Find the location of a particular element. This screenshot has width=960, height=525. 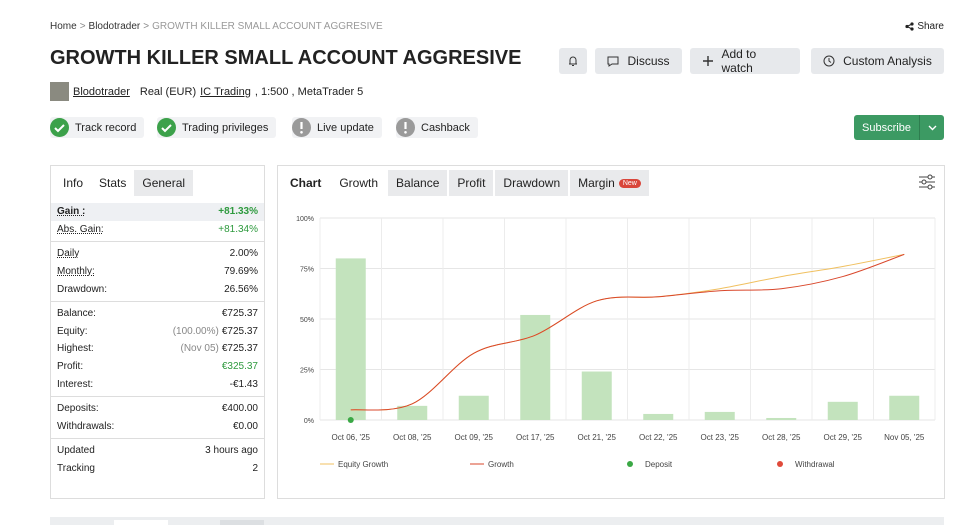

stats-row: Deposits: €400.00 is located at coordinates (157, 409).